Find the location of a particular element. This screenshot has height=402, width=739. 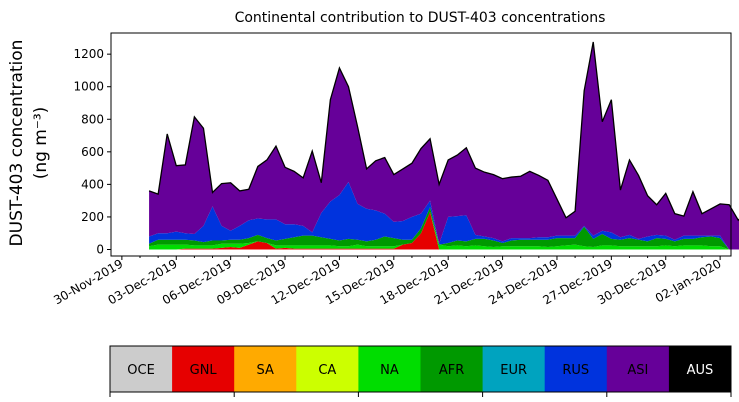

y-tick-label: 1200 is located at coordinates (88, 54).